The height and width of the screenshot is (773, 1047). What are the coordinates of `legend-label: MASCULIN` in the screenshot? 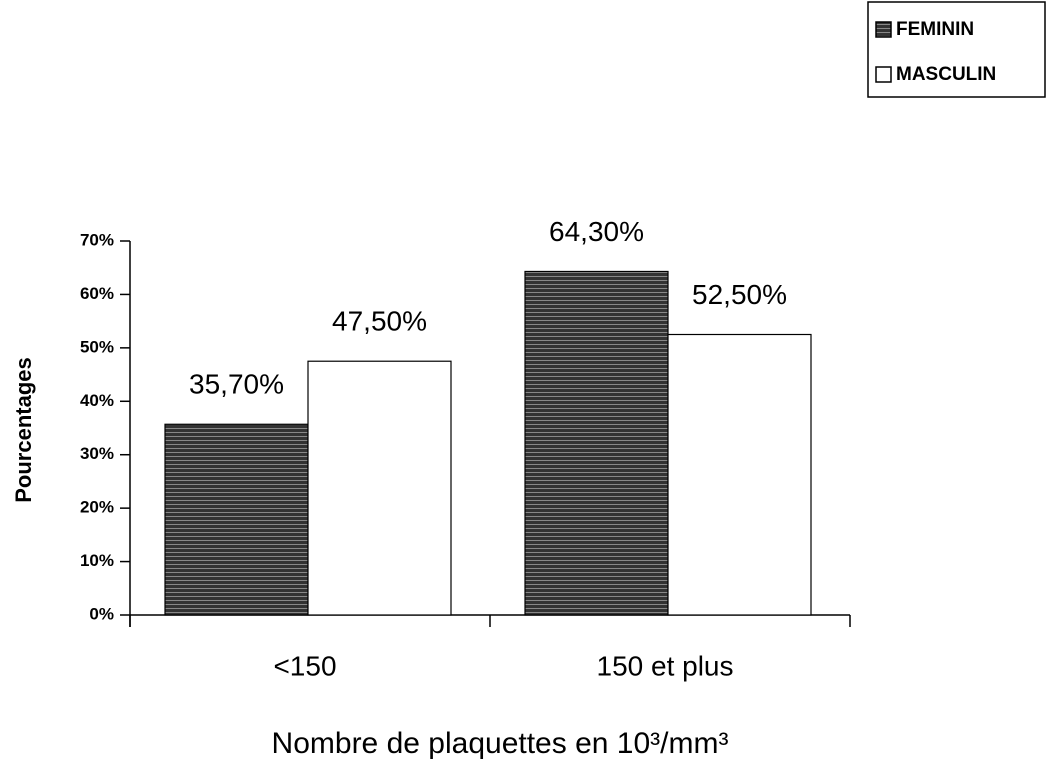 It's located at (946, 74).